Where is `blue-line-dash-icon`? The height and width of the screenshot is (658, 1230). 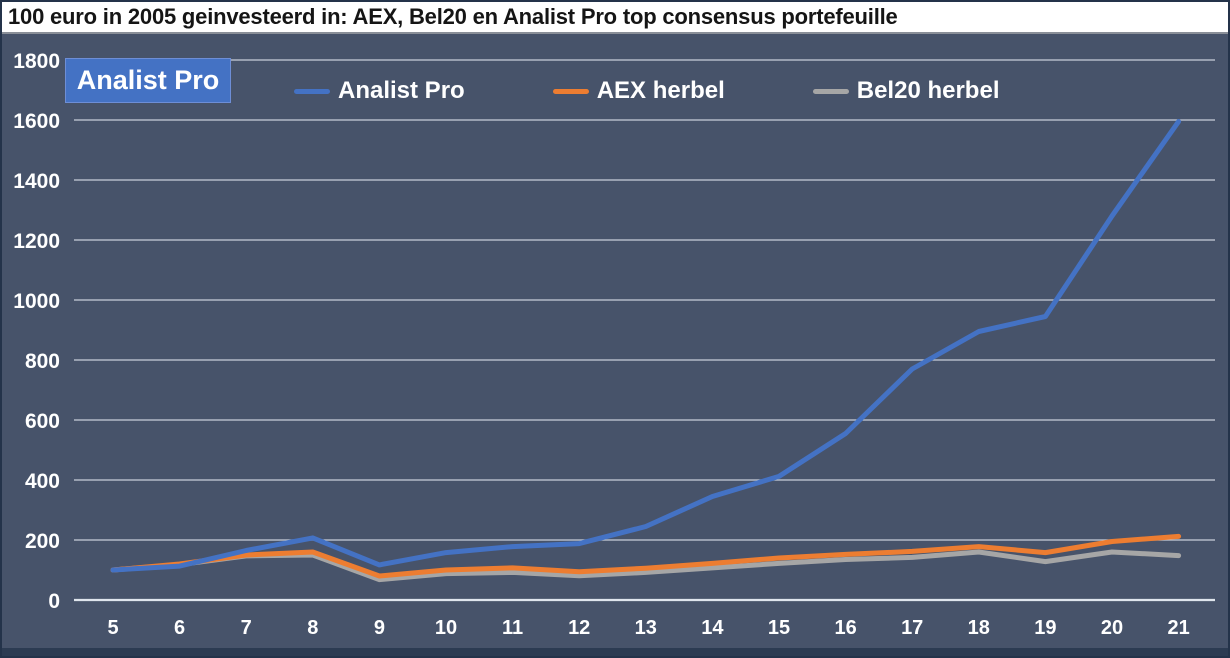 blue-line-dash-icon is located at coordinates (312, 91).